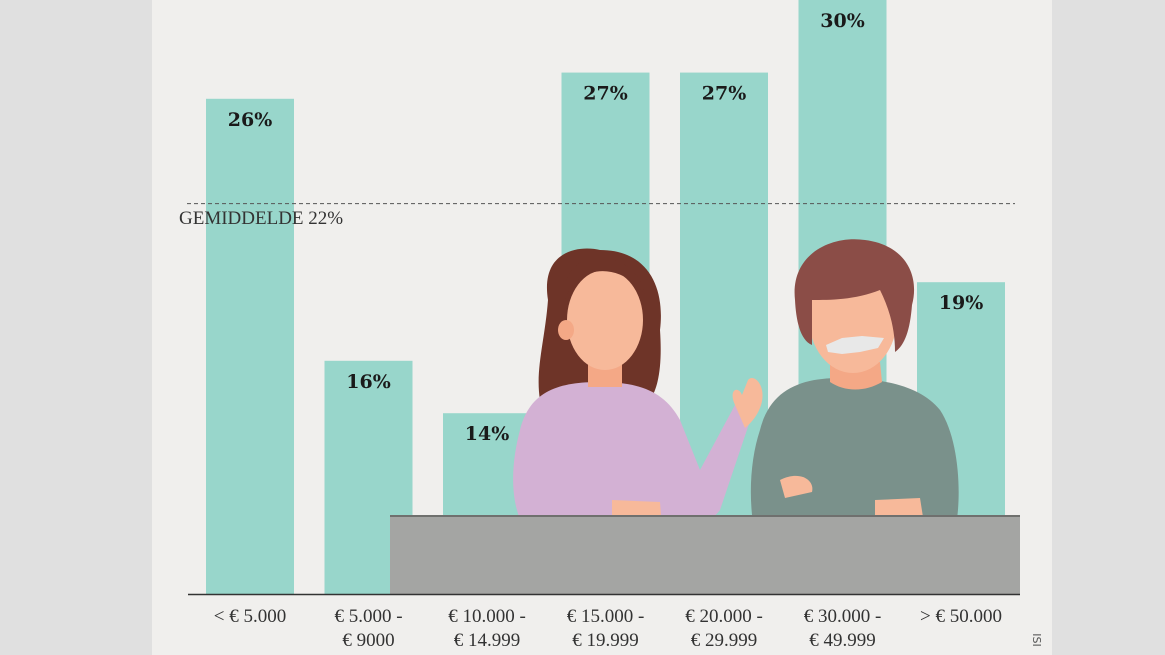 The width and height of the screenshot is (1165, 655). I want to click on desk, so click(705, 555).